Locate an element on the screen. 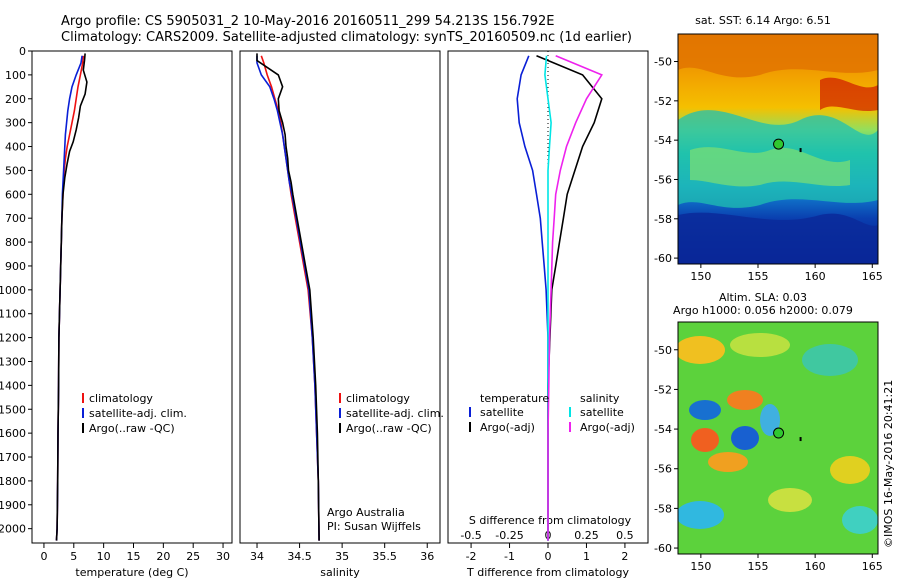  depth-tick-label: 1500 is located at coordinates (13, 409).